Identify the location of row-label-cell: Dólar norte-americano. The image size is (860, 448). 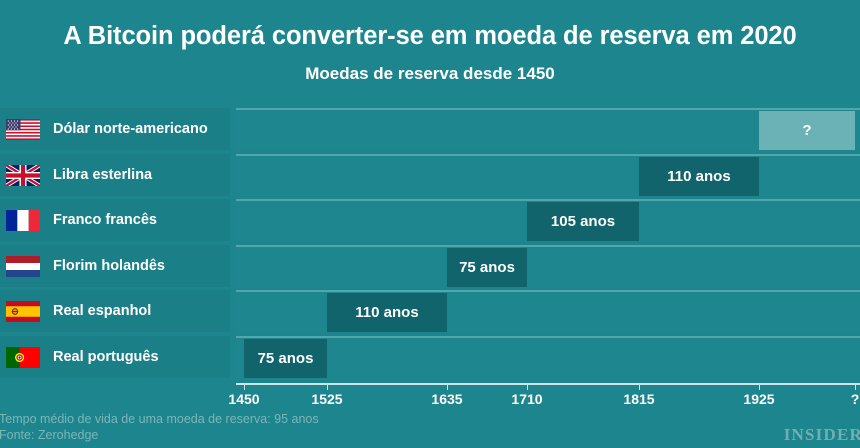
(115, 129).